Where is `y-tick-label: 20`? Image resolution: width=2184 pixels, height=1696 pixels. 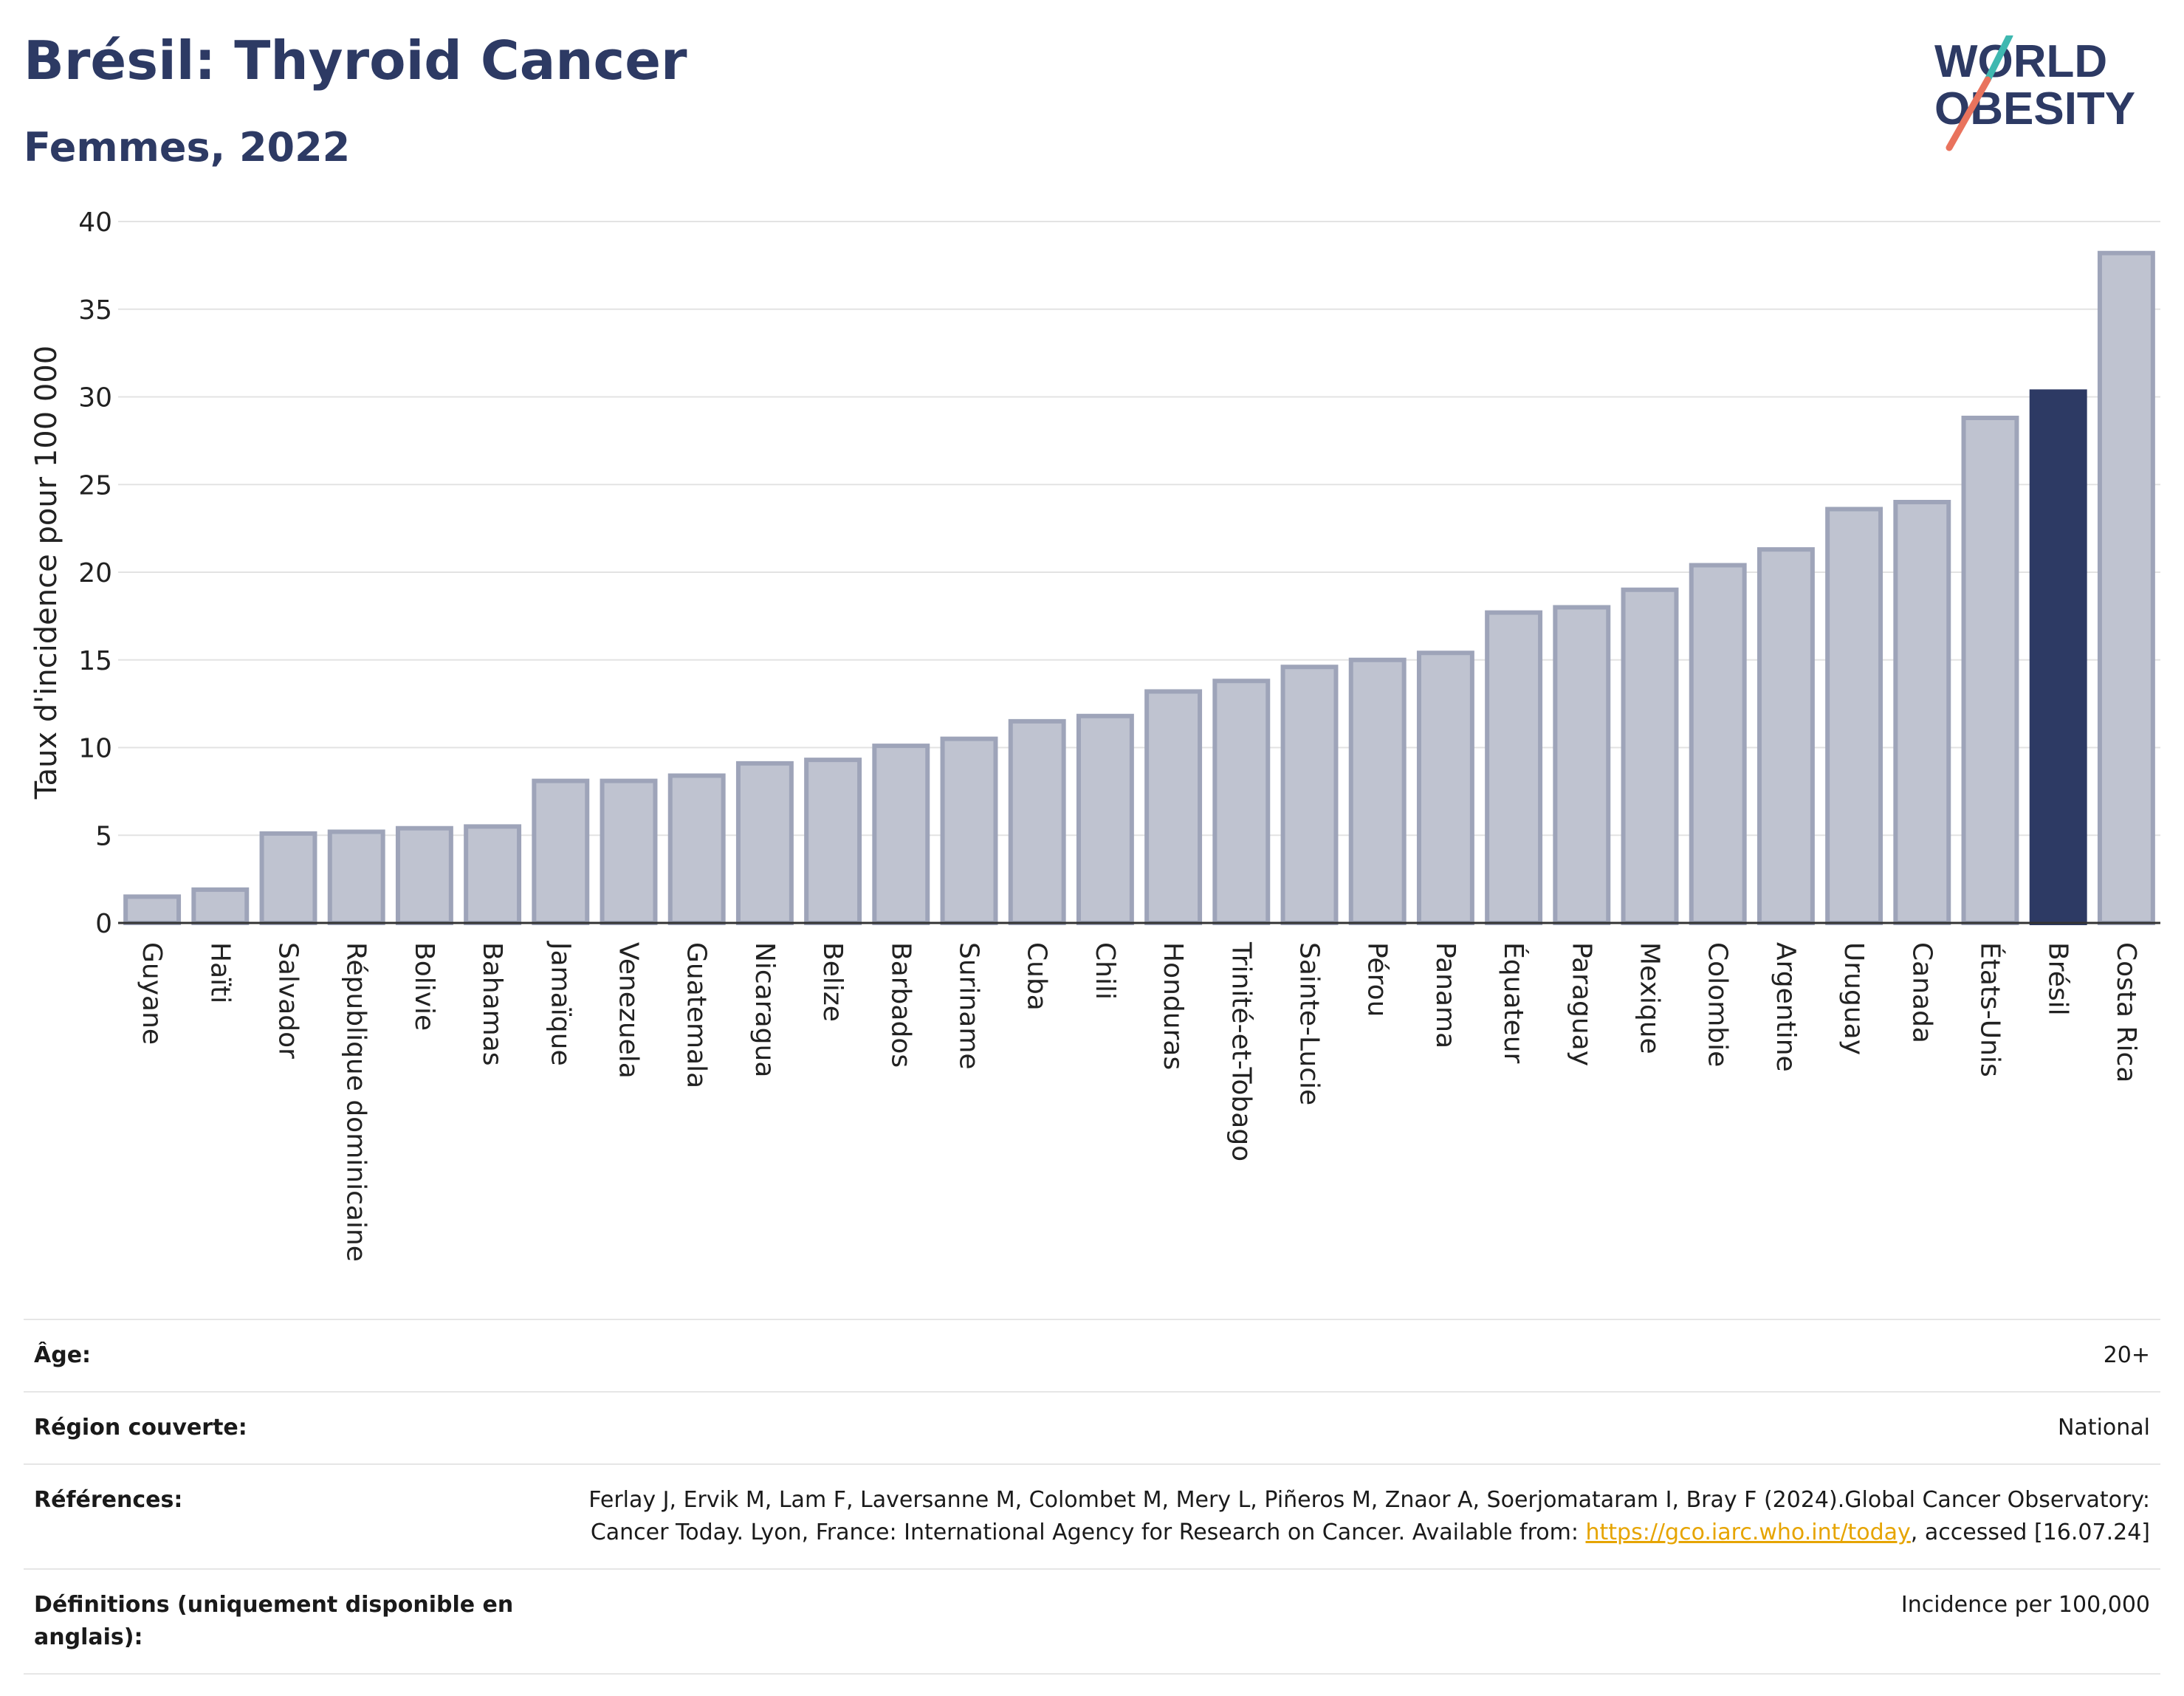
y-tick-label: 20 is located at coordinates (95, 573).